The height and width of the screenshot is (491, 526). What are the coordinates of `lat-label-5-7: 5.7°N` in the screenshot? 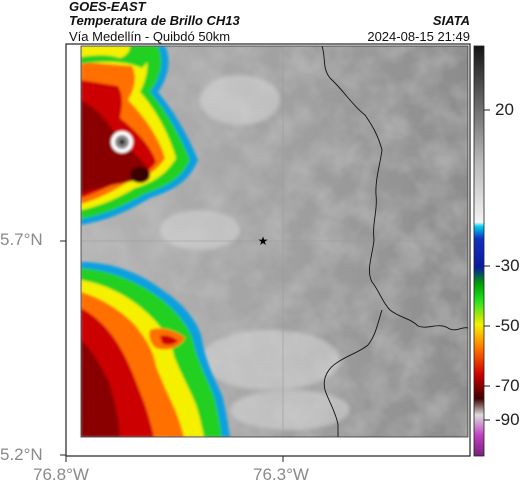 It's located at (21, 239).